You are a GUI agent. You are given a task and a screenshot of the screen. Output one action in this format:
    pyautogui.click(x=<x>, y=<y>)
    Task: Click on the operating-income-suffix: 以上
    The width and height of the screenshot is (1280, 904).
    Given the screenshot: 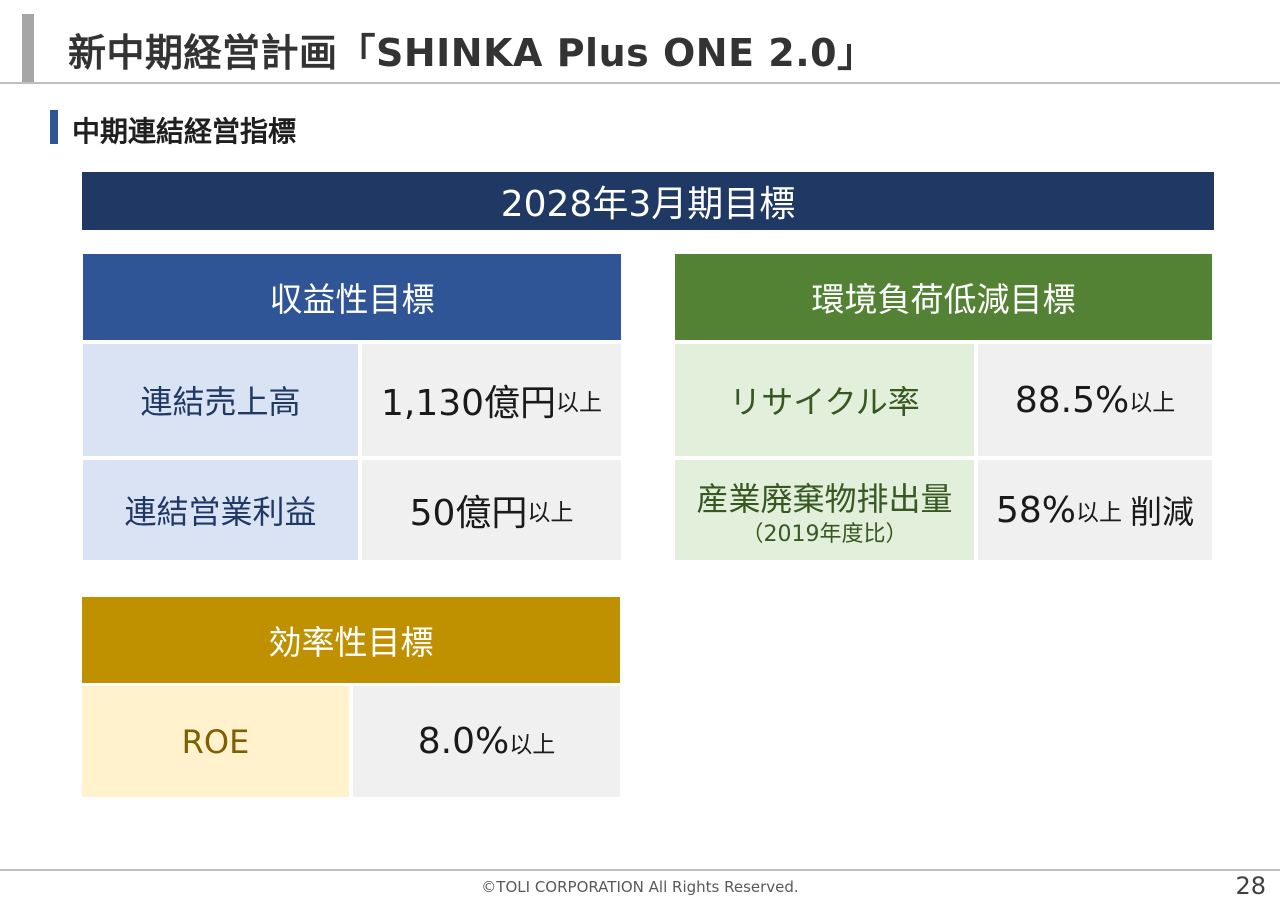 What is the action you would take?
    pyautogui.click(x=550, y=513)
    